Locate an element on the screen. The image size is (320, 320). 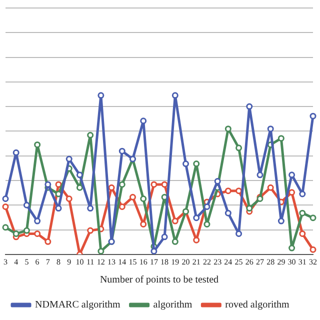
x-tick-label: 28 is located at coordinates (270, 261).